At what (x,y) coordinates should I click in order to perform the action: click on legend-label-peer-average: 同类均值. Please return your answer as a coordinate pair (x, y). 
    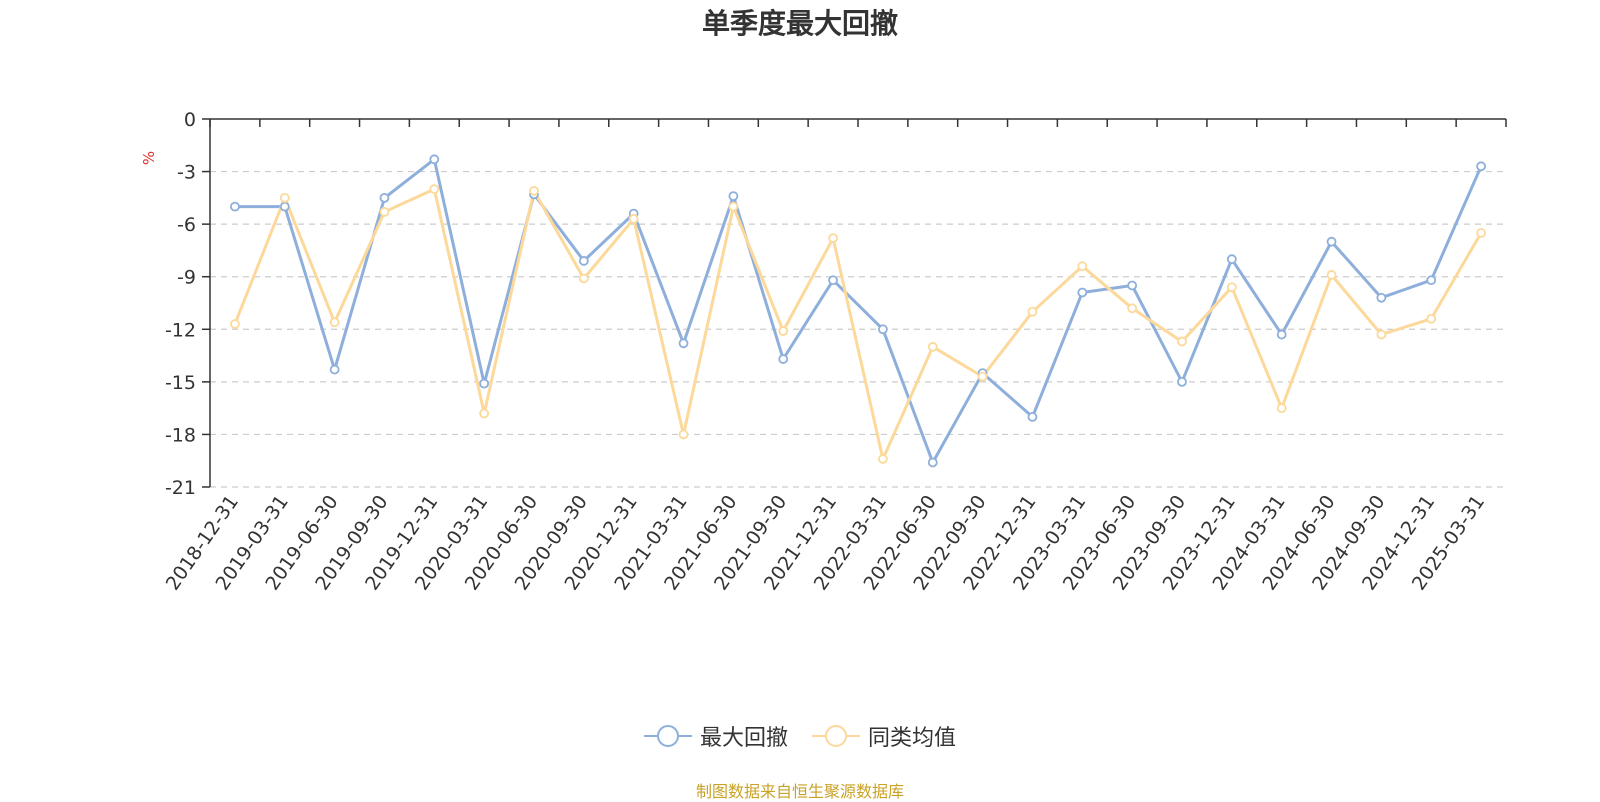
    Looking at the image, I should click on (912, 738).